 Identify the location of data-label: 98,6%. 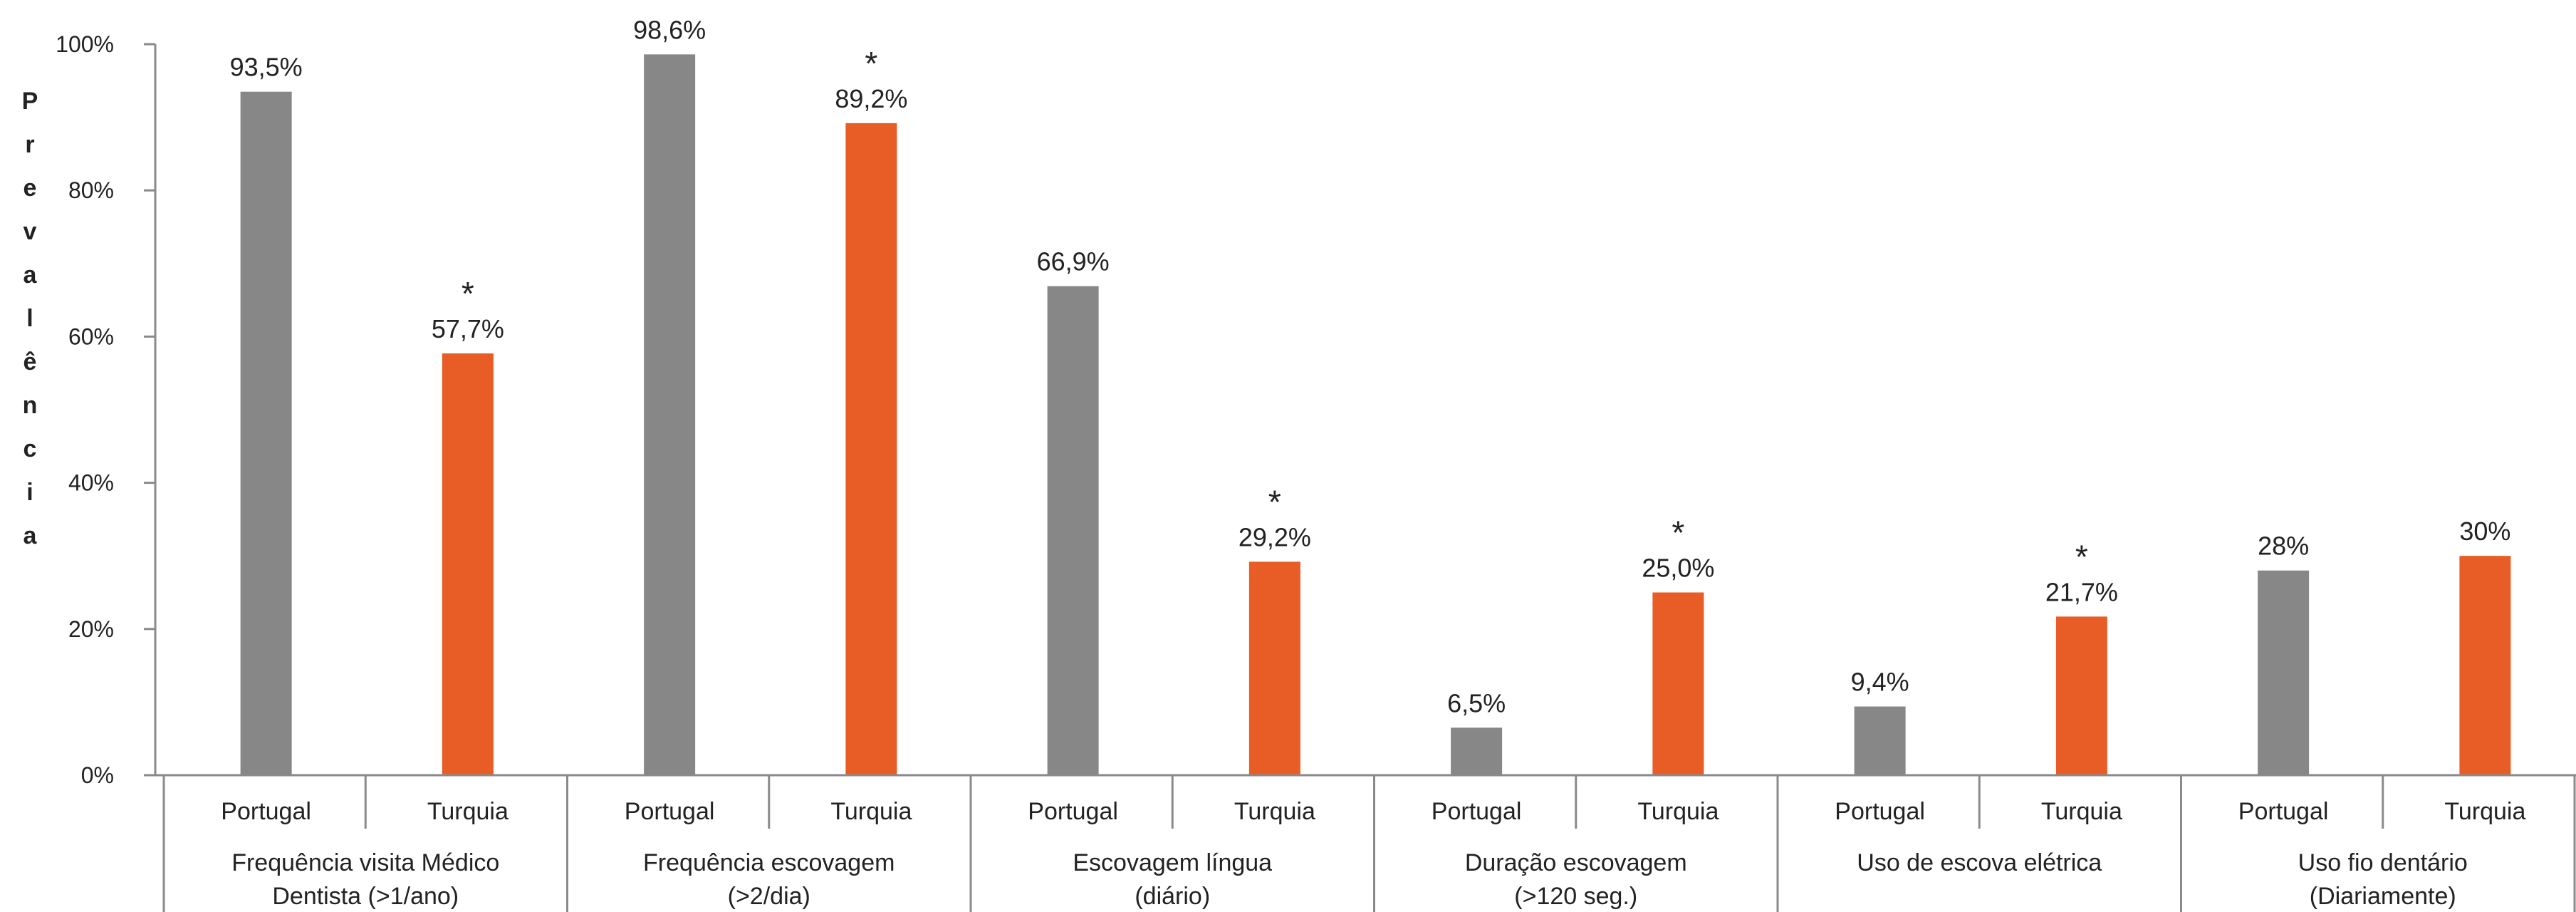
(669, 29).